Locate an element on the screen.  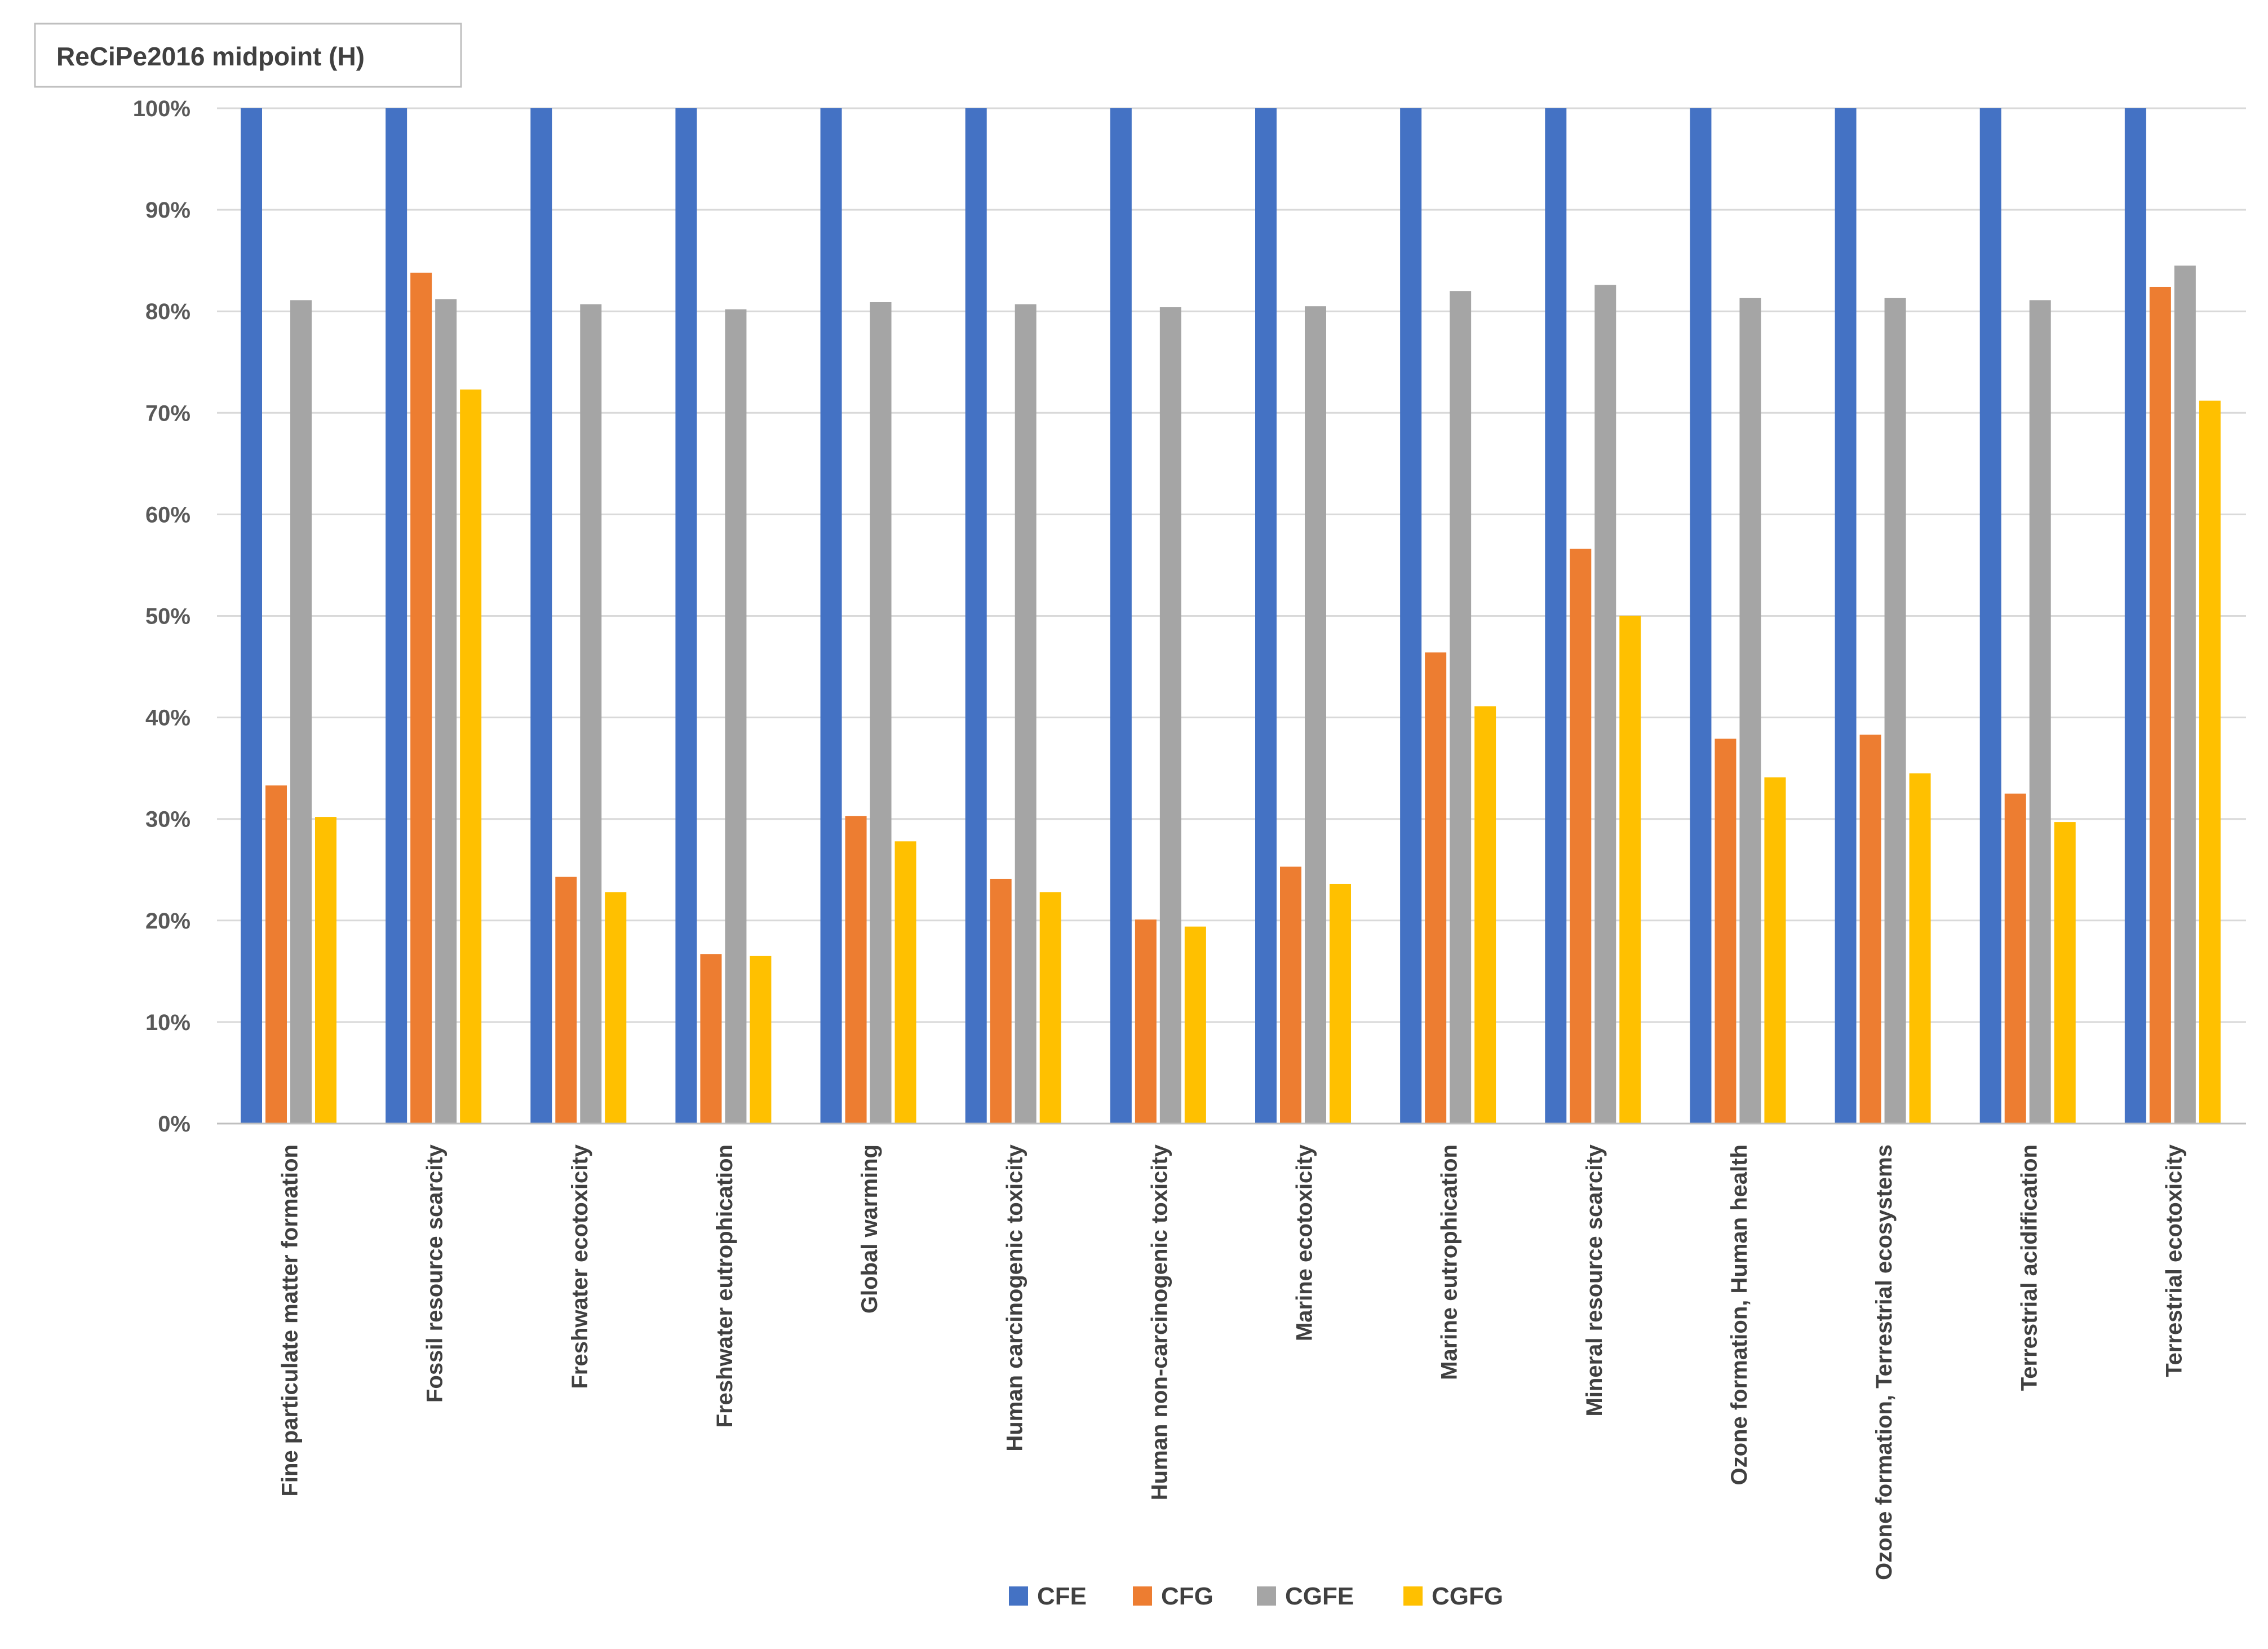
legend-item: CFE is located at coordinates (1048, 1596).